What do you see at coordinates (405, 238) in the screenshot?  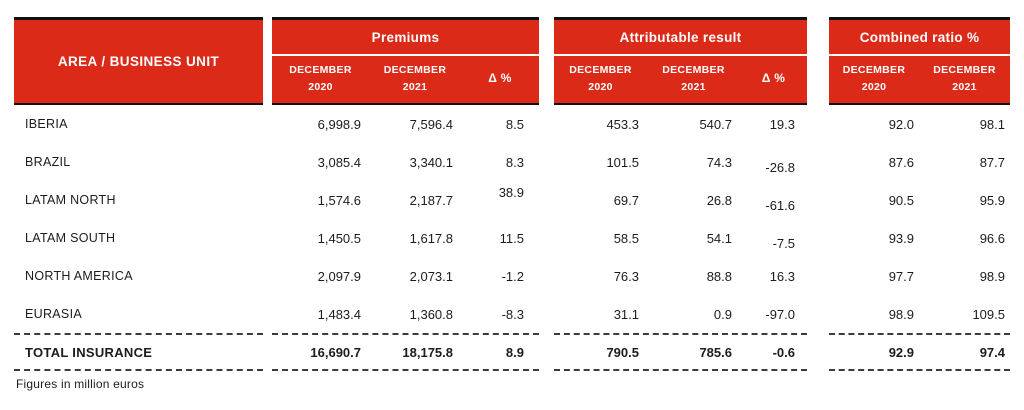 I see `table-row: 1,450.5 1,617.8 11.5` at bounding box center [405, 238].